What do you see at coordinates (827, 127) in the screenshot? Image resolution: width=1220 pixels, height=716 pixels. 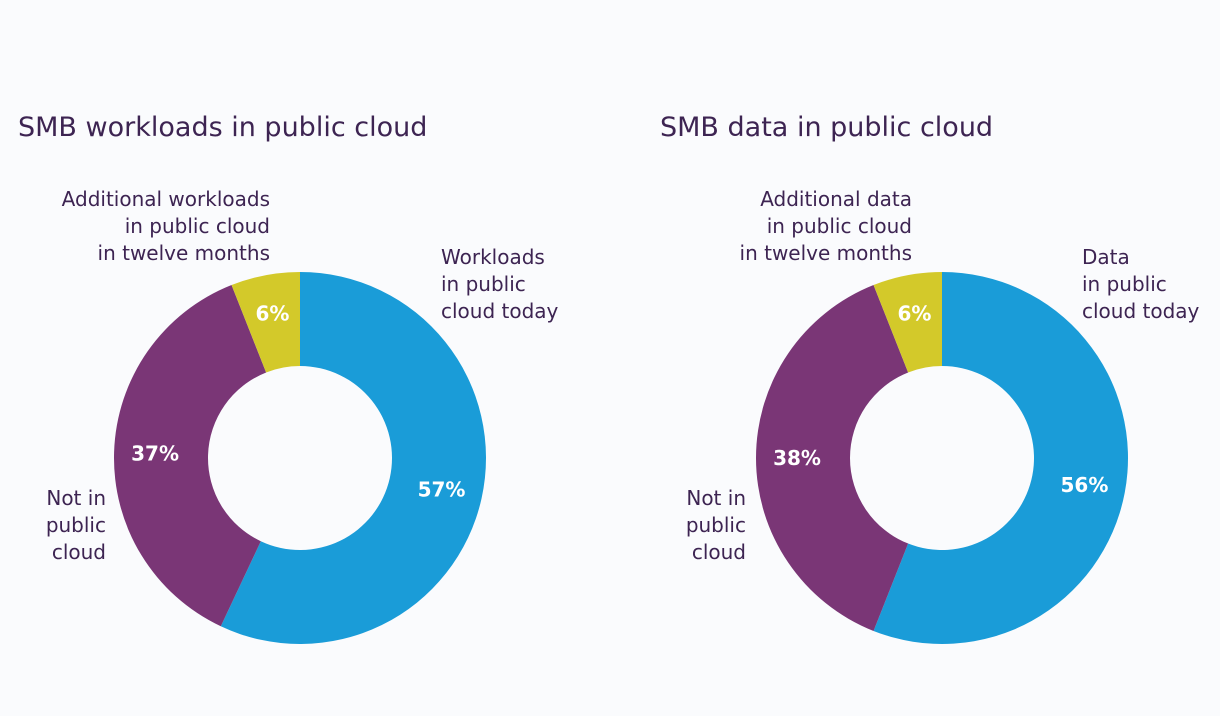 I see `chart2-title: SMB data in public cloud` at bounding box center [827, 127].